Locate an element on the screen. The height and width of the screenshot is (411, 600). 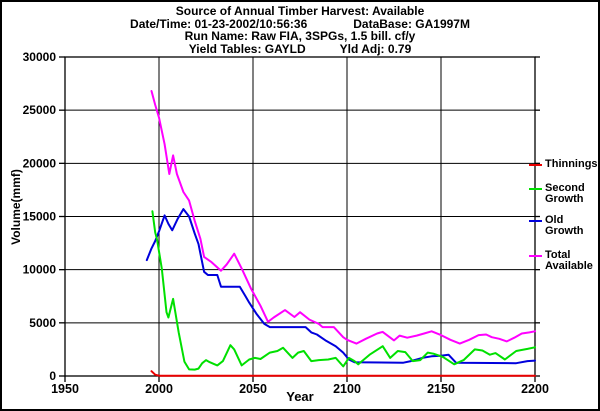
legend-marker-thinnings is located at coordinates (535, 165).